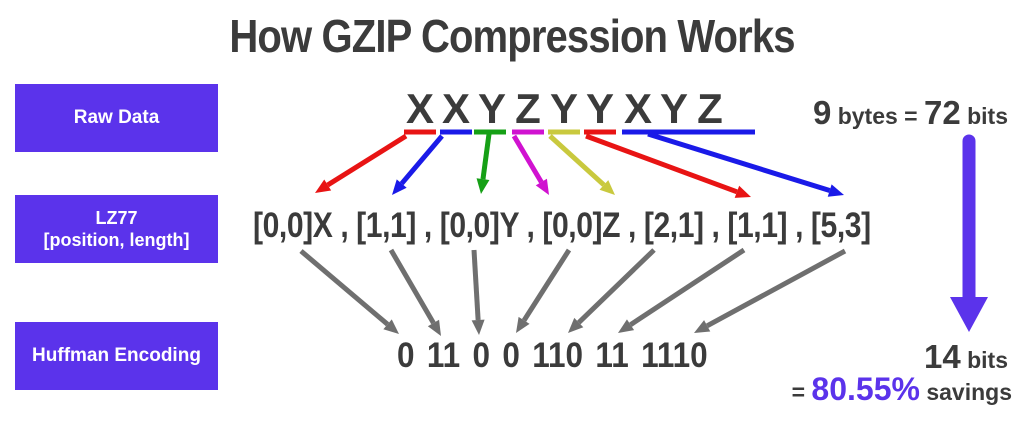 Image resolution: width=1024 pixels, height=421 pixels. What do you see at coordinates (984, 116) in the screenshot?
I see `raw-bits-unit: bits` at bounding box center [984, 116].